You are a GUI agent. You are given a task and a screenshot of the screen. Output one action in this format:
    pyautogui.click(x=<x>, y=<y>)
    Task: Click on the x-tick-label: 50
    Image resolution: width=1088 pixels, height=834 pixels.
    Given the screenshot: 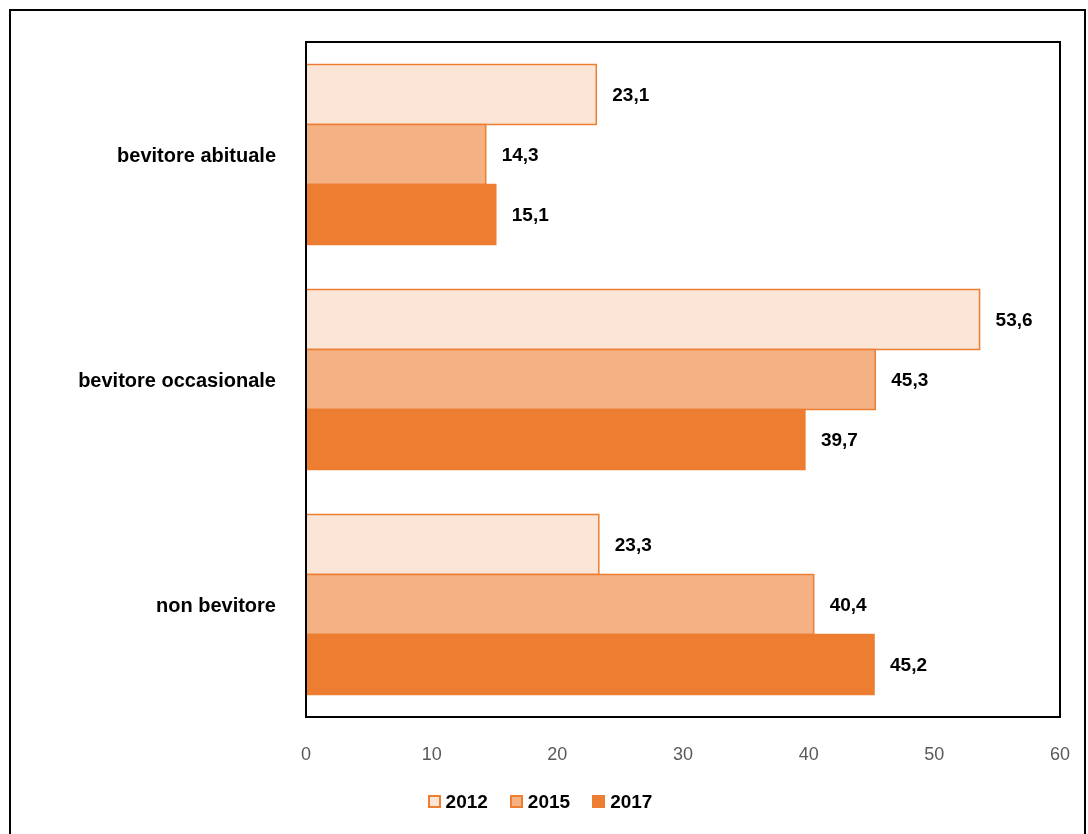 What is the action you would take?
    pyautogui.click(x=934, y=753)
    